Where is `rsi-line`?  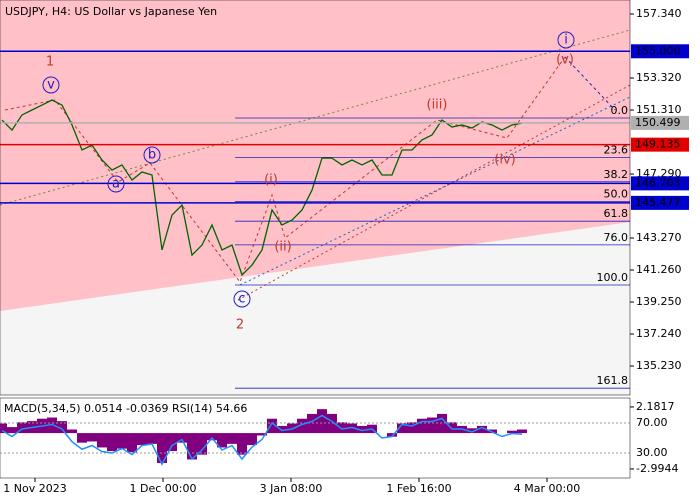
rsi-line is located at coordinates (262, 440).